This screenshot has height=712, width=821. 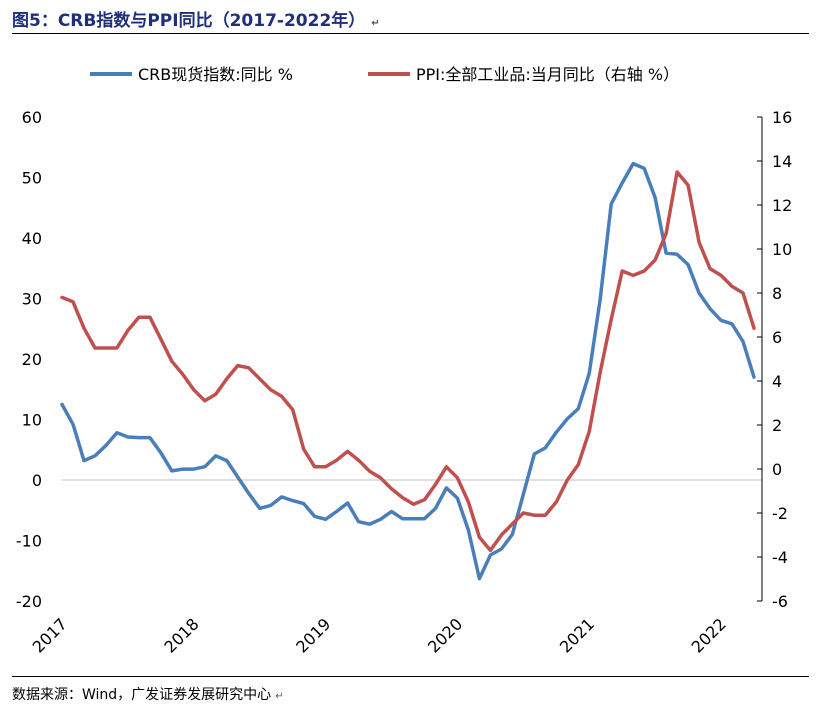 I want to click on y-left-tick-label: 10, so click(x=32, y=420).